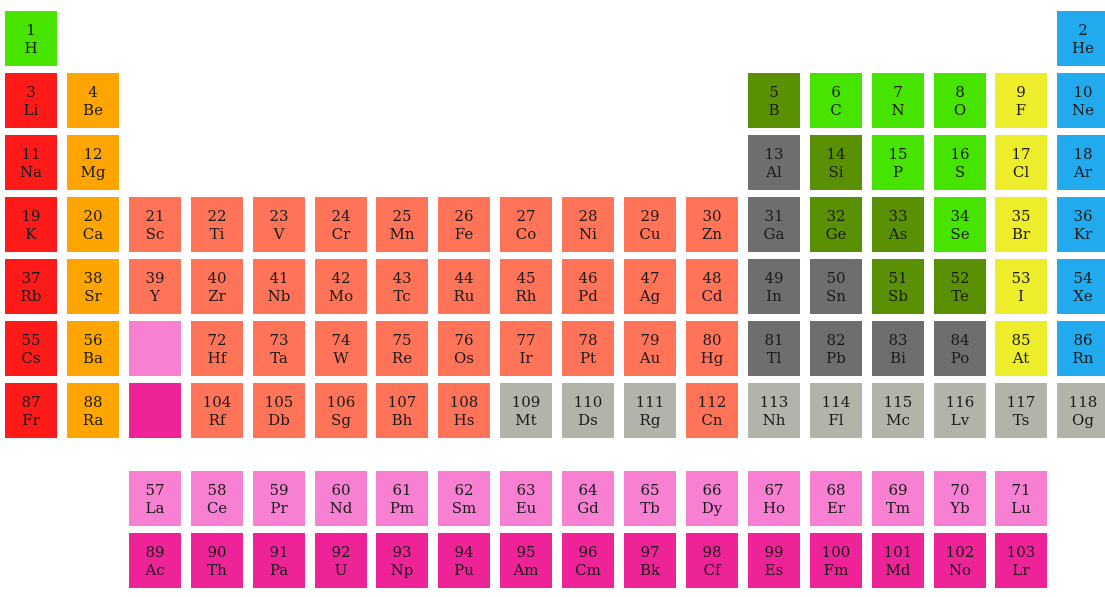 This screenshot has width=1105, height=597. I want to click on element-ce: 58 Ce, so click(217, 498).